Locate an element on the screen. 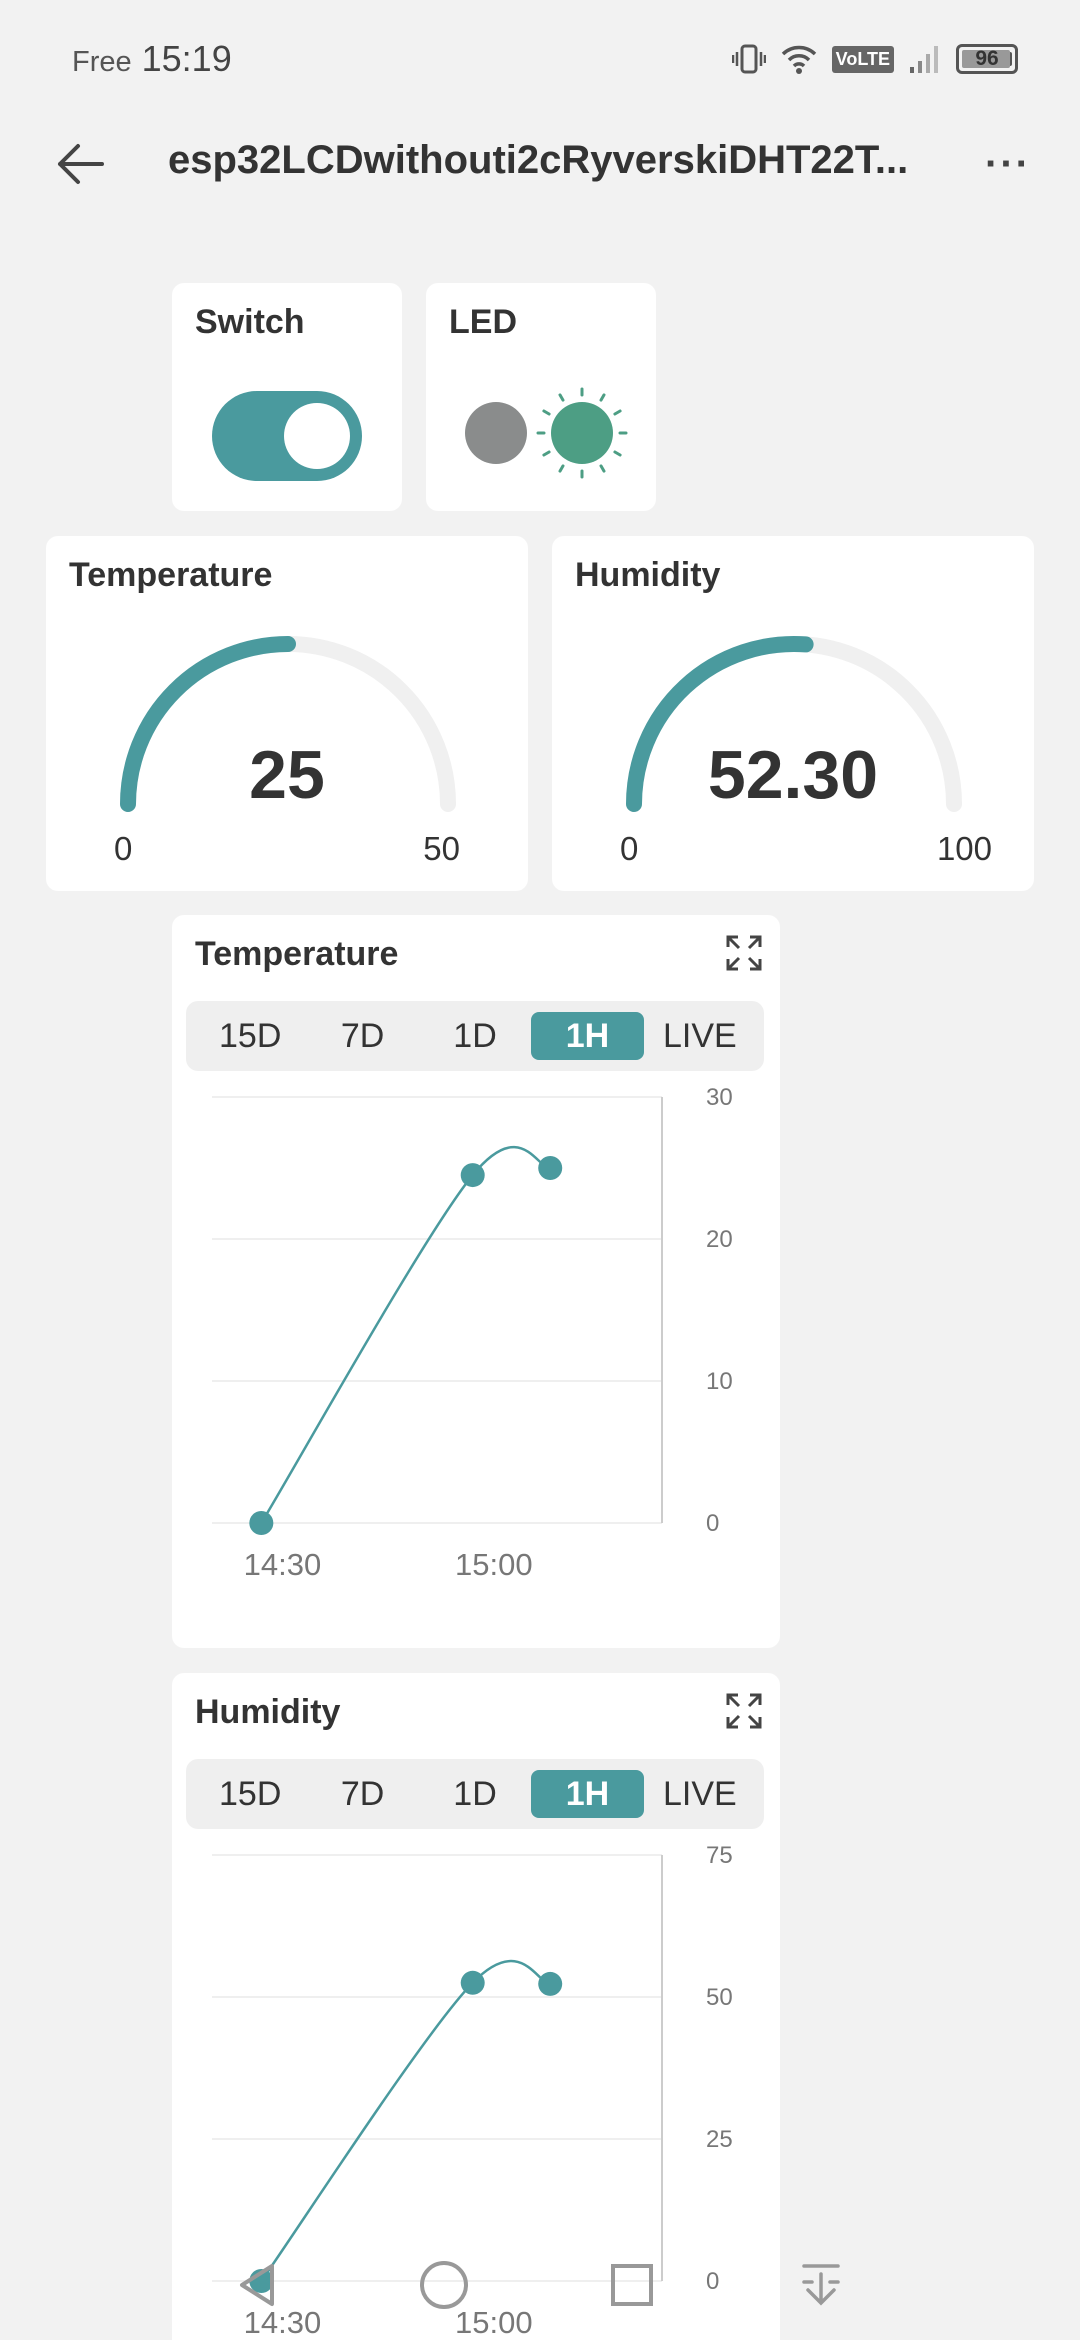  led-on-icon is located at coordinates (582, 433).